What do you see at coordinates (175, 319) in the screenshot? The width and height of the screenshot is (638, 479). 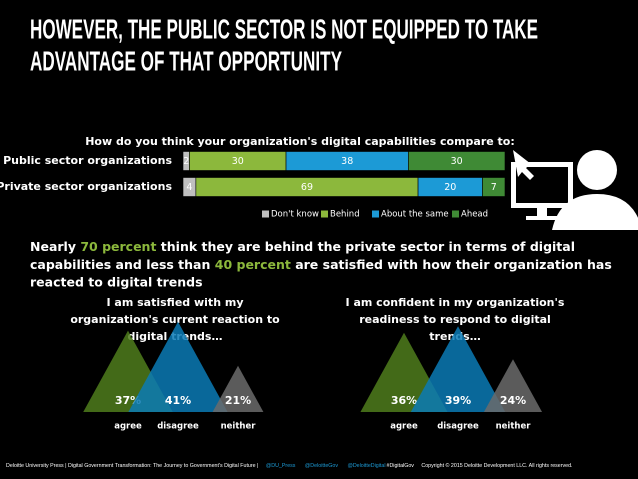 I see `chart-title: organization's current reaction to` at bounding box center [175, 319].